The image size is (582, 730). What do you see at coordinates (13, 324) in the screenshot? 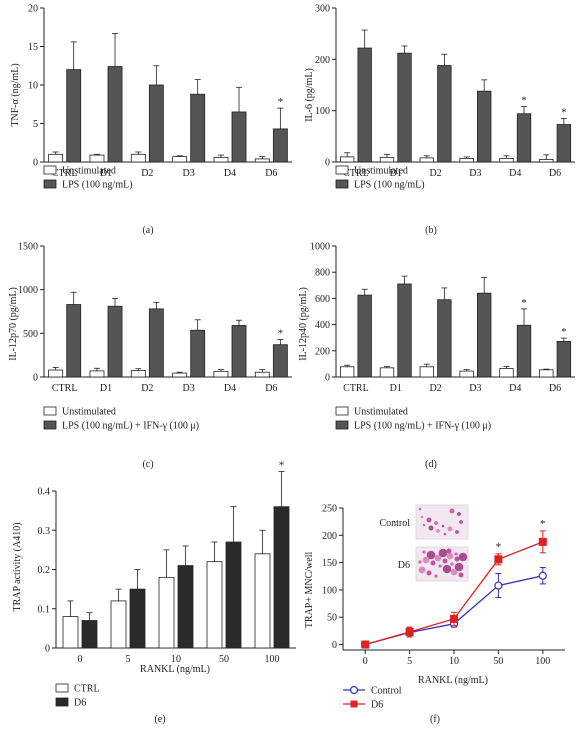
I see `panel-c-ylabel: IL-12p70 (pg/mL)` at bounding box center [13, 324].